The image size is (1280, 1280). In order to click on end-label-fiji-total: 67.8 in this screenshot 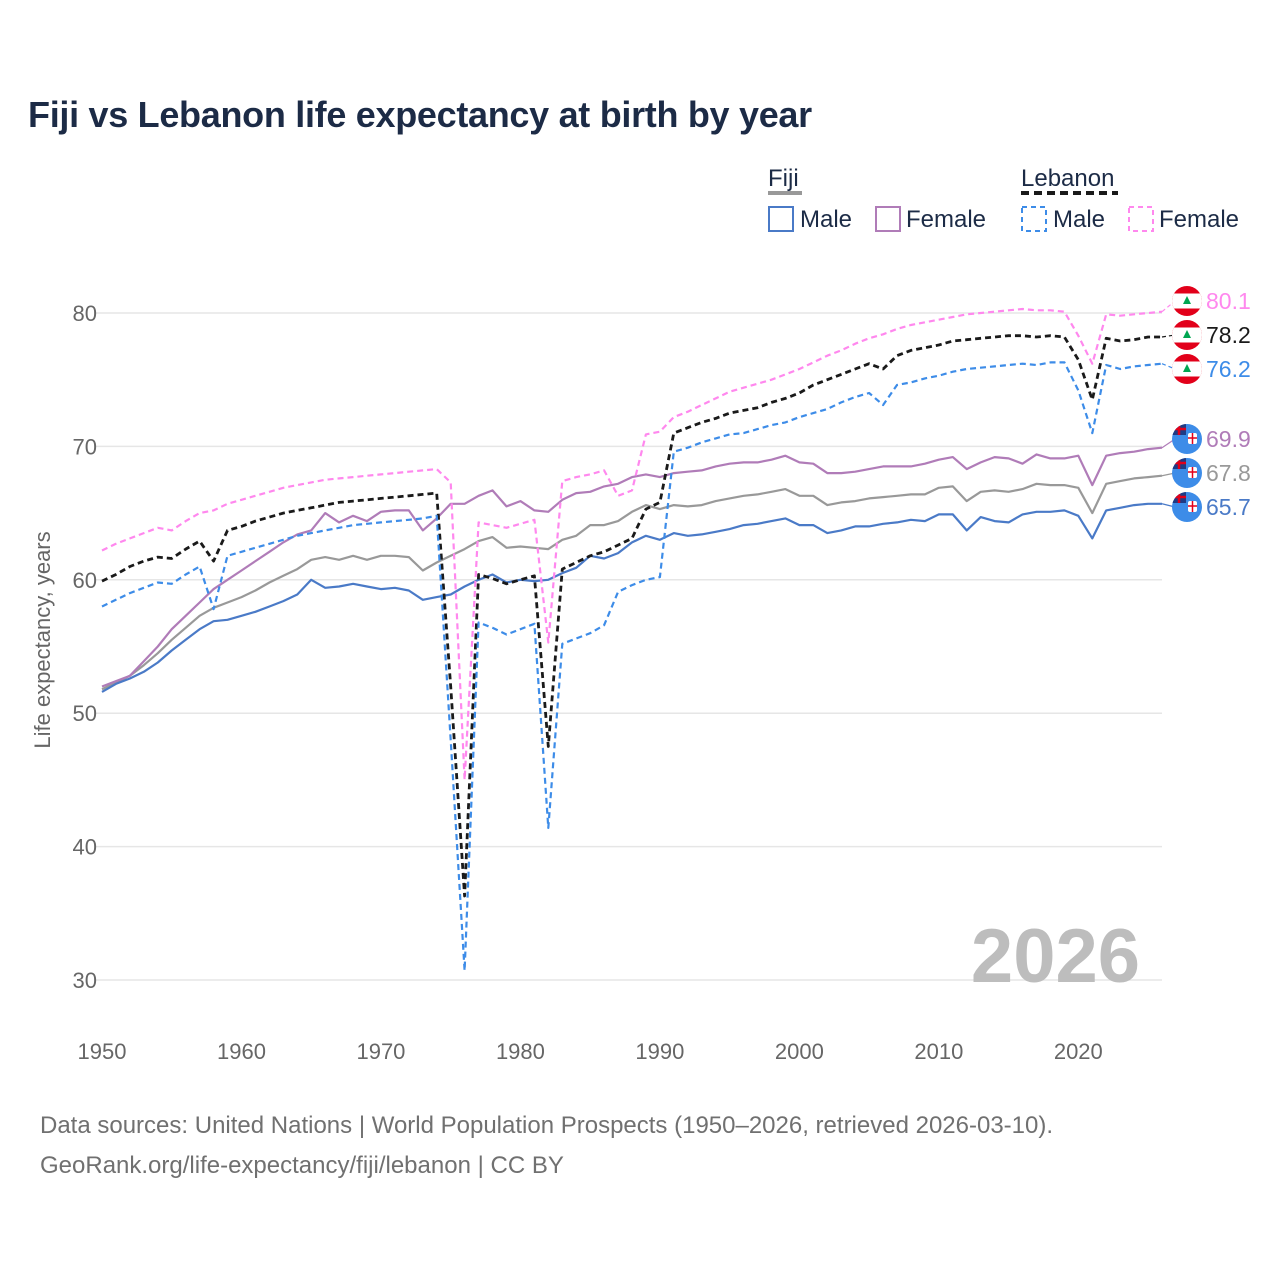, I will do `click(1206, 473)`.